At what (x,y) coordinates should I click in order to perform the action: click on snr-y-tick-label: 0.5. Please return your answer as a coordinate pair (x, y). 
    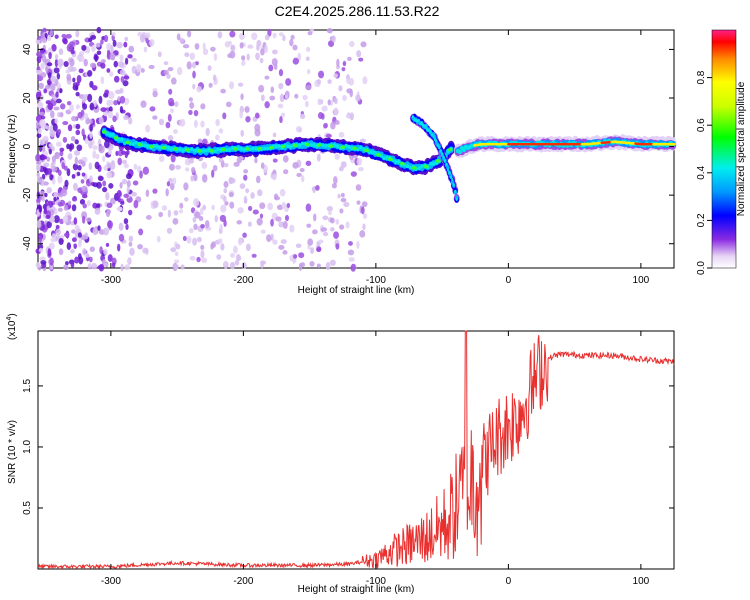
    Looking at the image, I should click on (27, 508).